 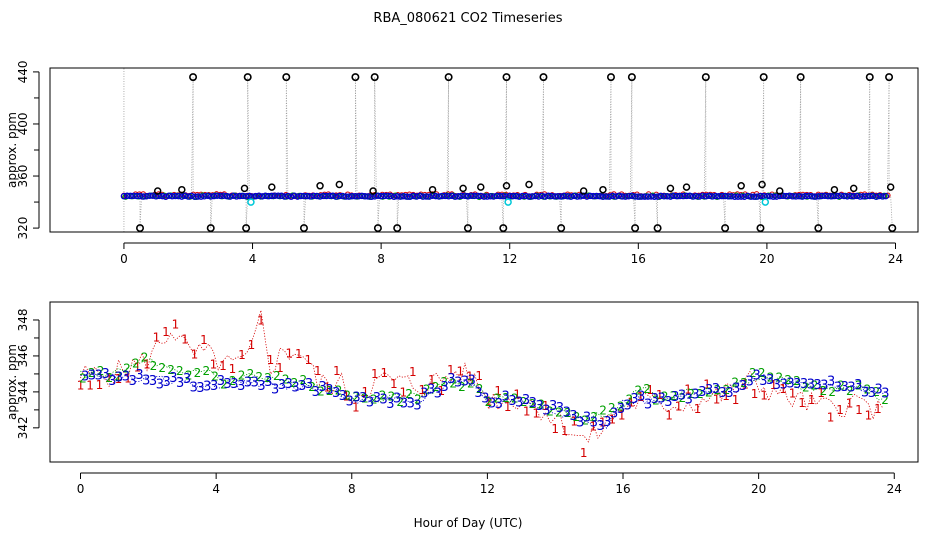 I want to click on bottom-x-tick-label: 8, so click(x=352, y=489).